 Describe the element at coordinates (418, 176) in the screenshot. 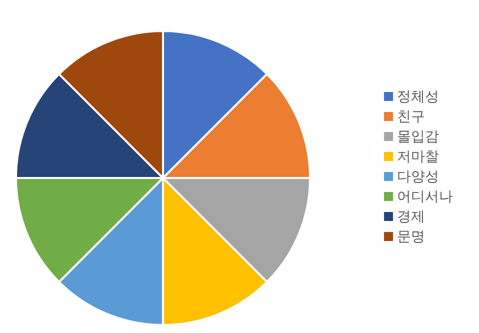

I see `legend-label: 다양성` at that location.